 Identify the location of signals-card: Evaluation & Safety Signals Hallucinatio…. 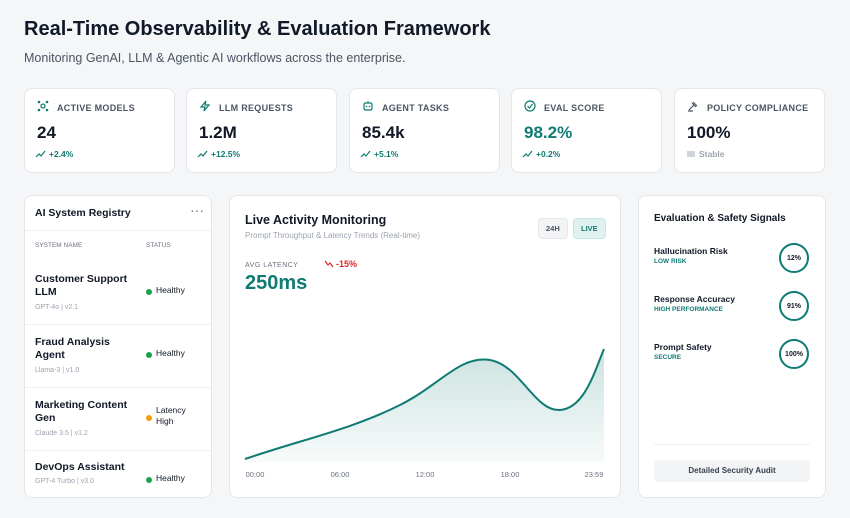
(732, 346).